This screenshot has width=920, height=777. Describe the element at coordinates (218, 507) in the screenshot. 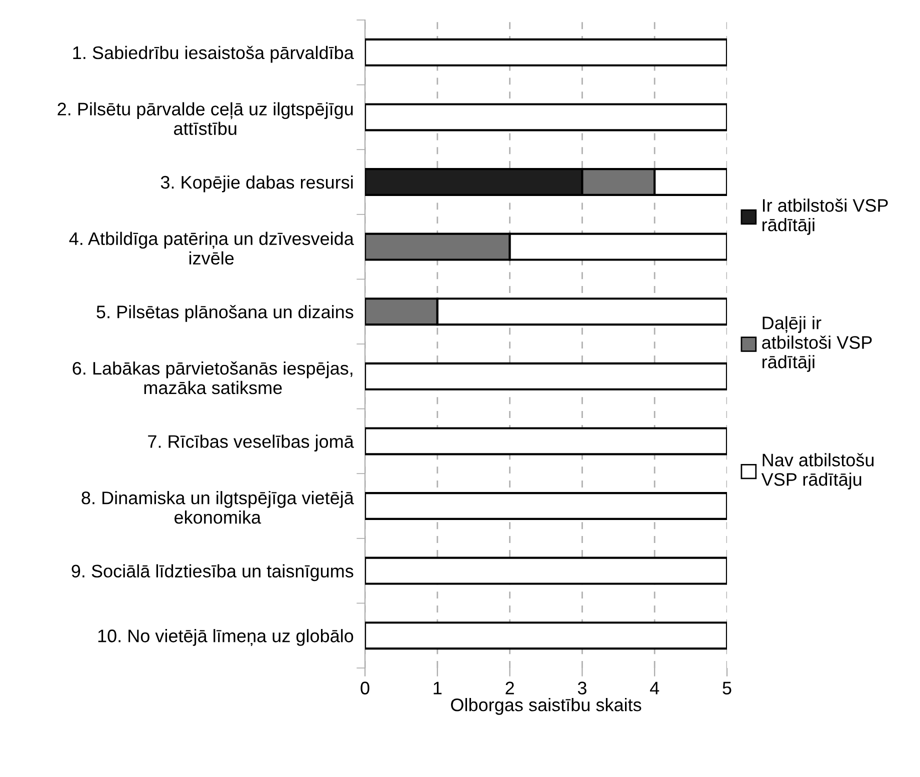

I see `y-tick-label: 8. Dinamiska un ilgtspējīga vietējā ekonomika` at that location.